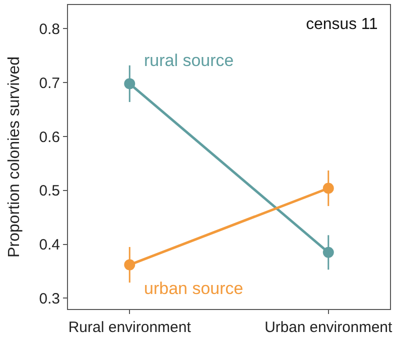 The height and width of the screenshot is (341, 400). I want to click on y-tick-label: 0.5, so click(49, 191).